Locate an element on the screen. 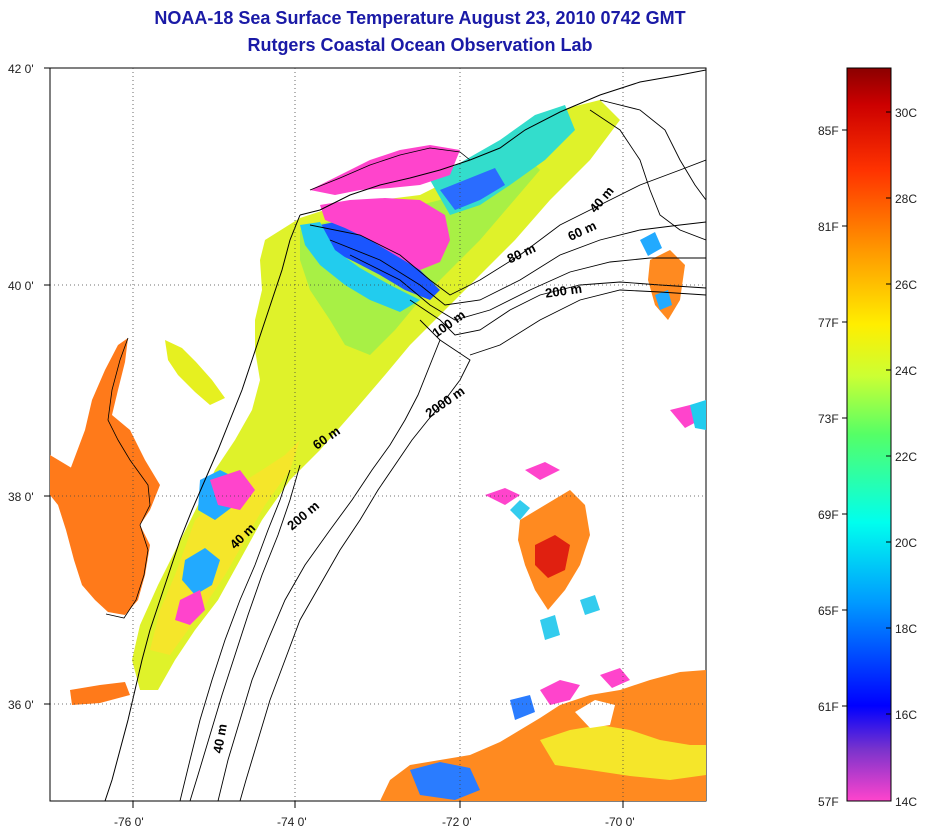  lon-tick-label: -72 0' is located at coordinates (457, 822).